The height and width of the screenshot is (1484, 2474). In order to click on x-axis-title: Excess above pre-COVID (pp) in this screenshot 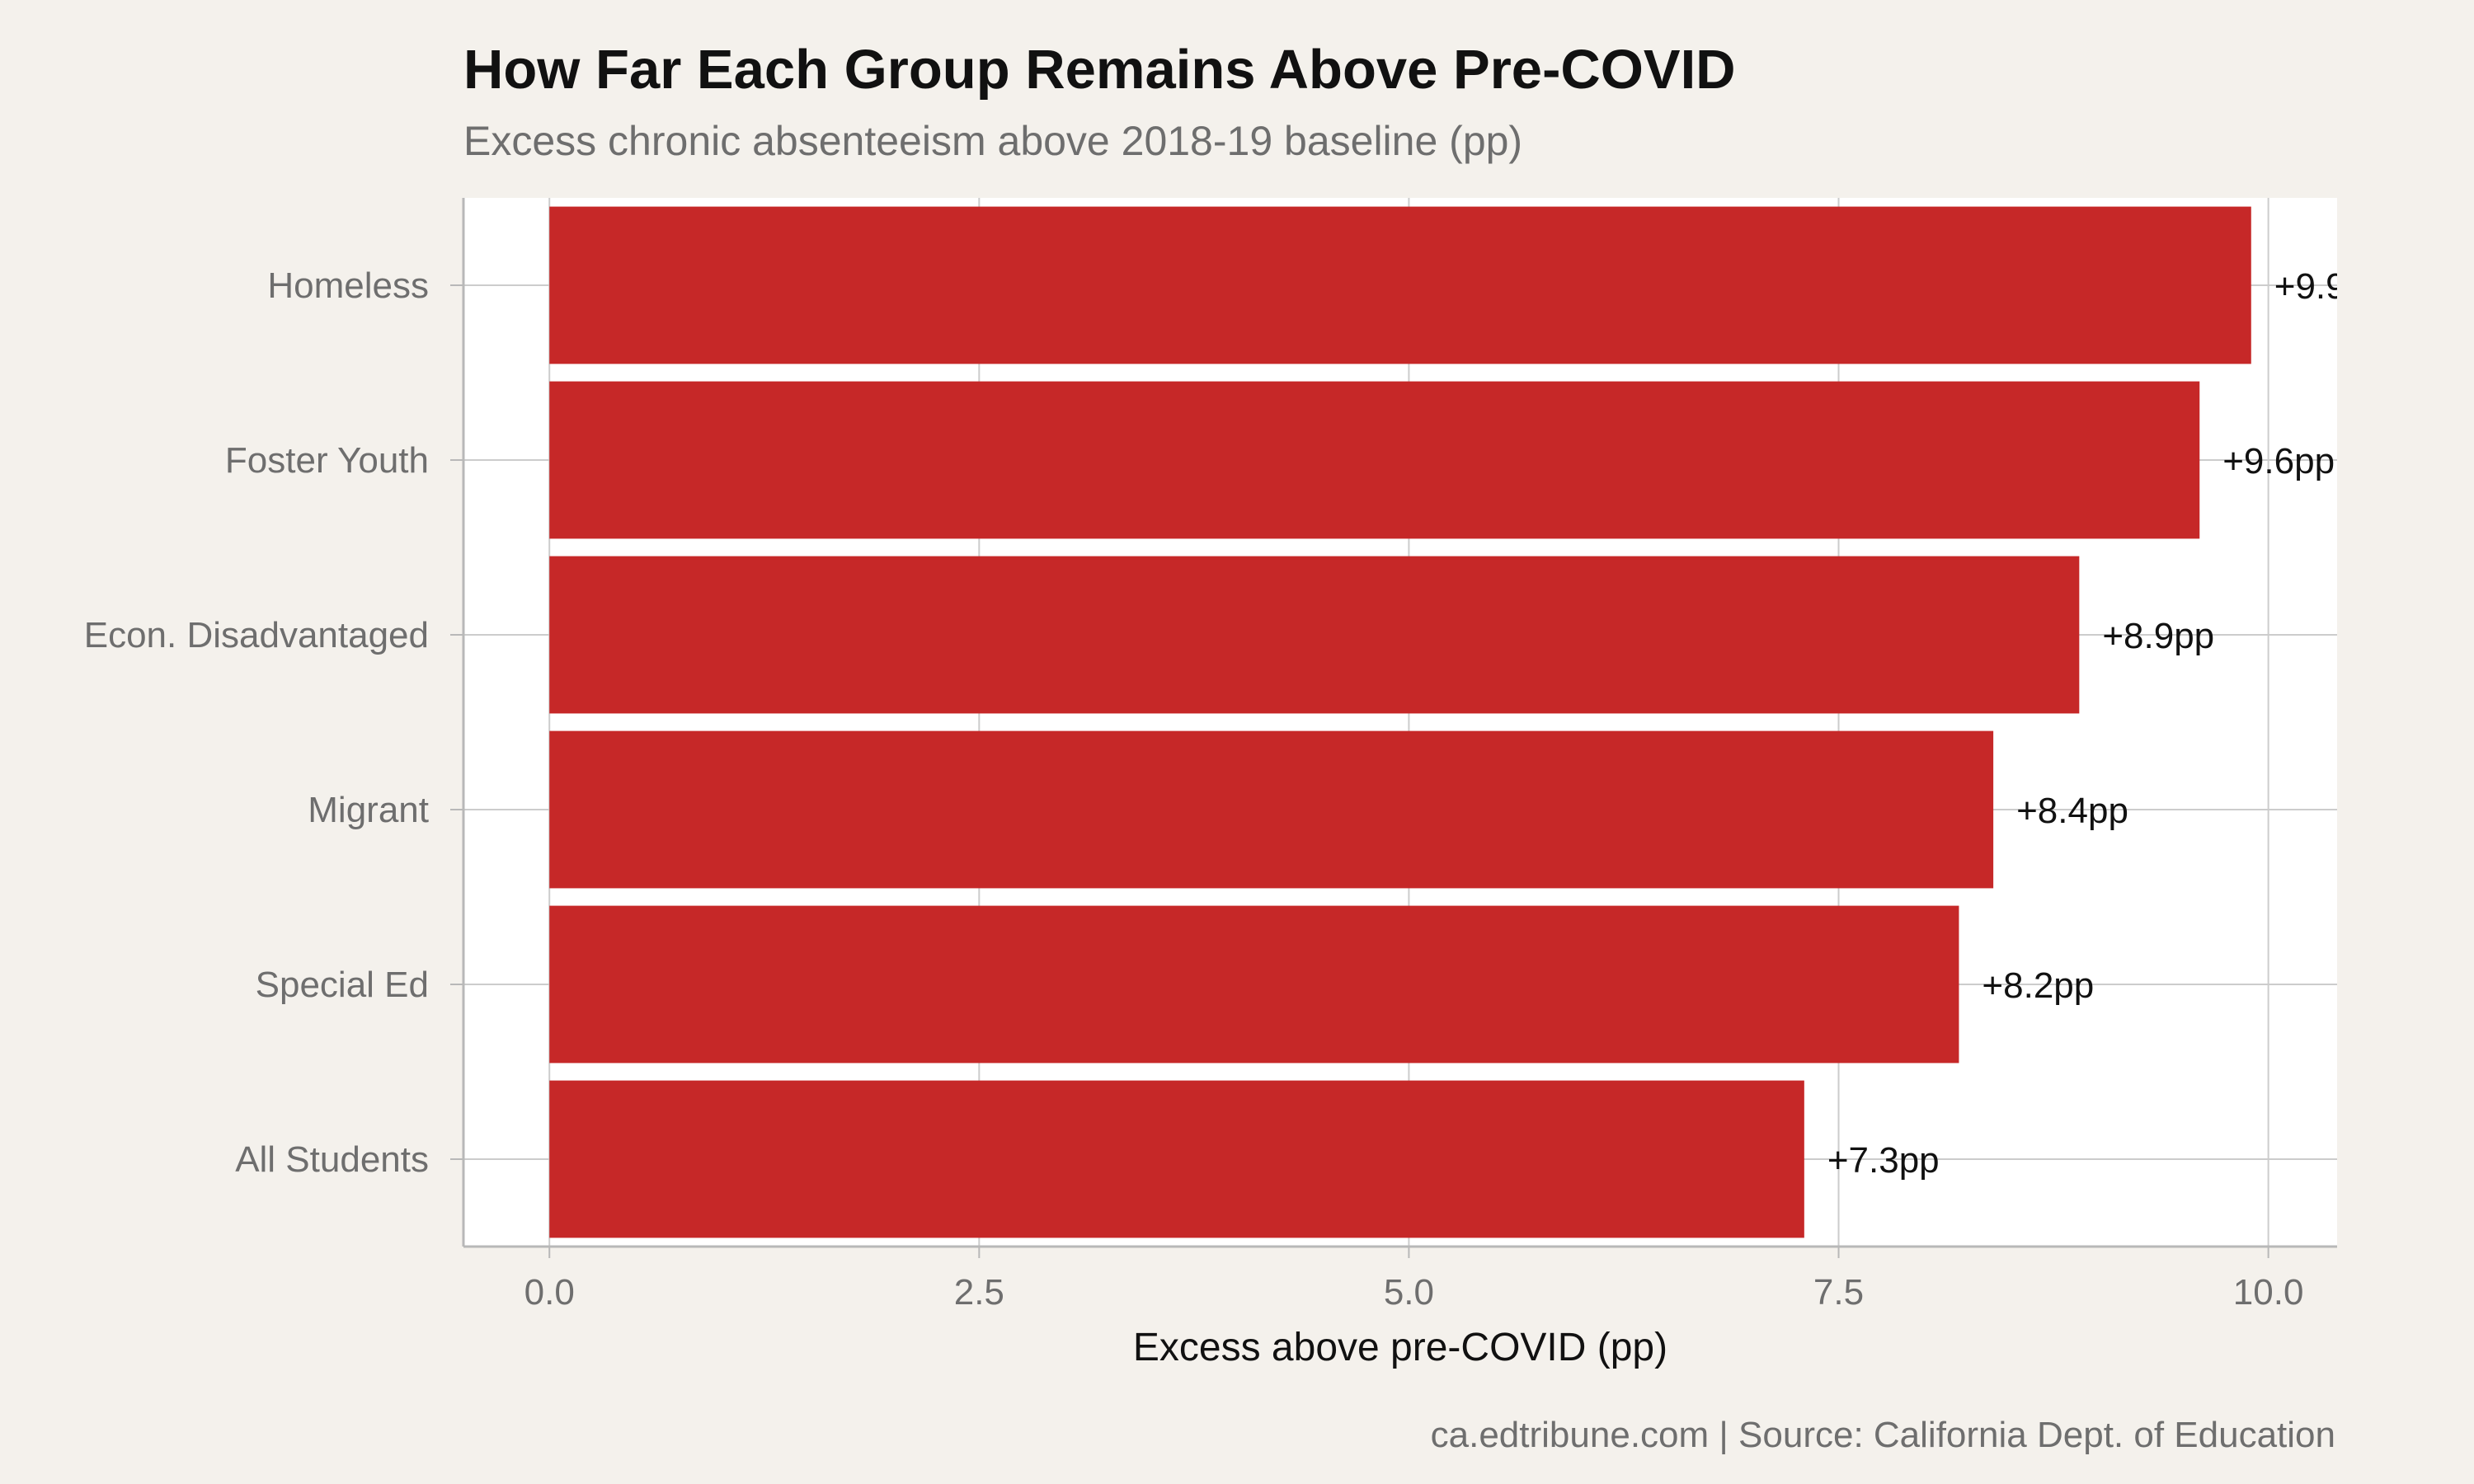, I will do `click(1400, 1347)`.